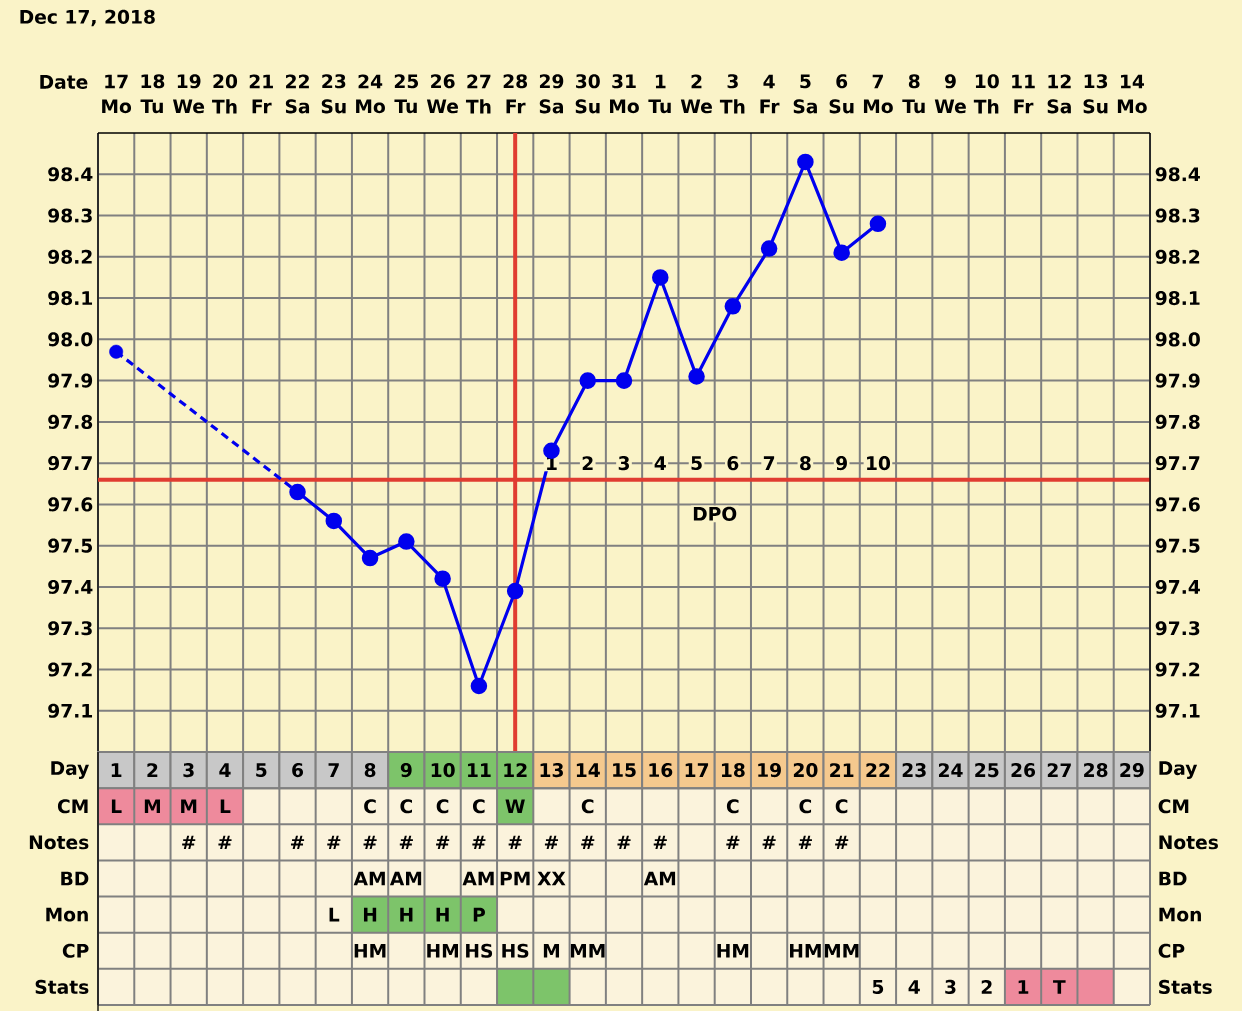 Image resolution: width=1242 pixels, height=1011 pixels. What do you see at coordinates (624, 463) in the screenshot?
I see `annotation: 3` at bounding box center [624, 463].